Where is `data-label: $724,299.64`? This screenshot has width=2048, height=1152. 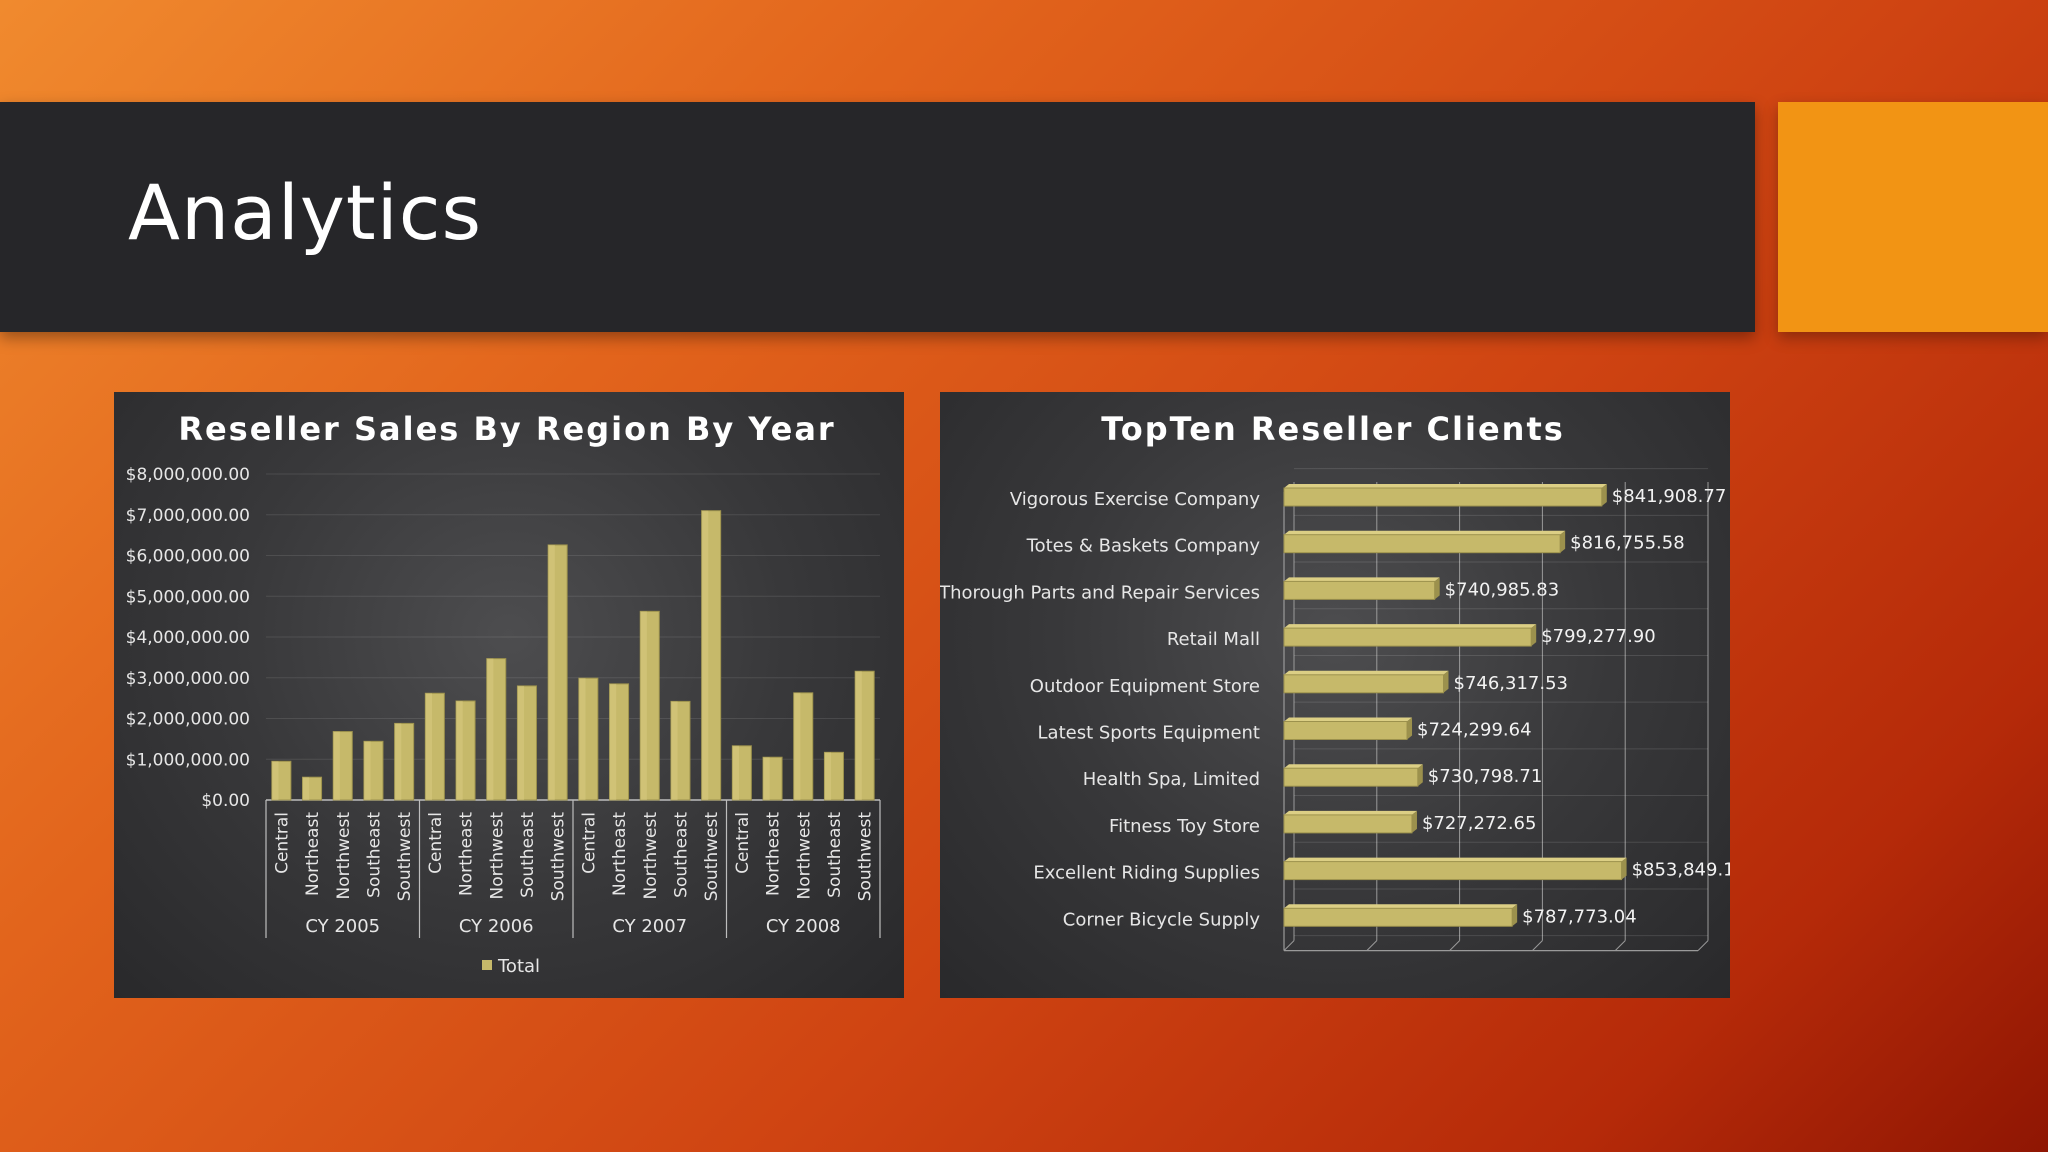
data-label: $724,299.64 is located at coordinates (1474, 730).